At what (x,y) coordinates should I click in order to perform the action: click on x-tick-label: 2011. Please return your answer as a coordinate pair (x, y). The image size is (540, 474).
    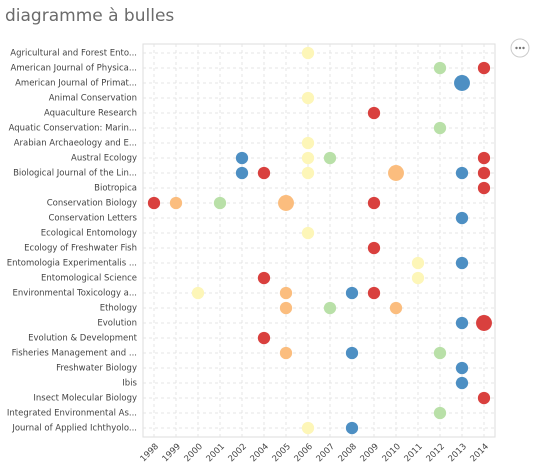
    Looking at the image, I should click on (414, 453).